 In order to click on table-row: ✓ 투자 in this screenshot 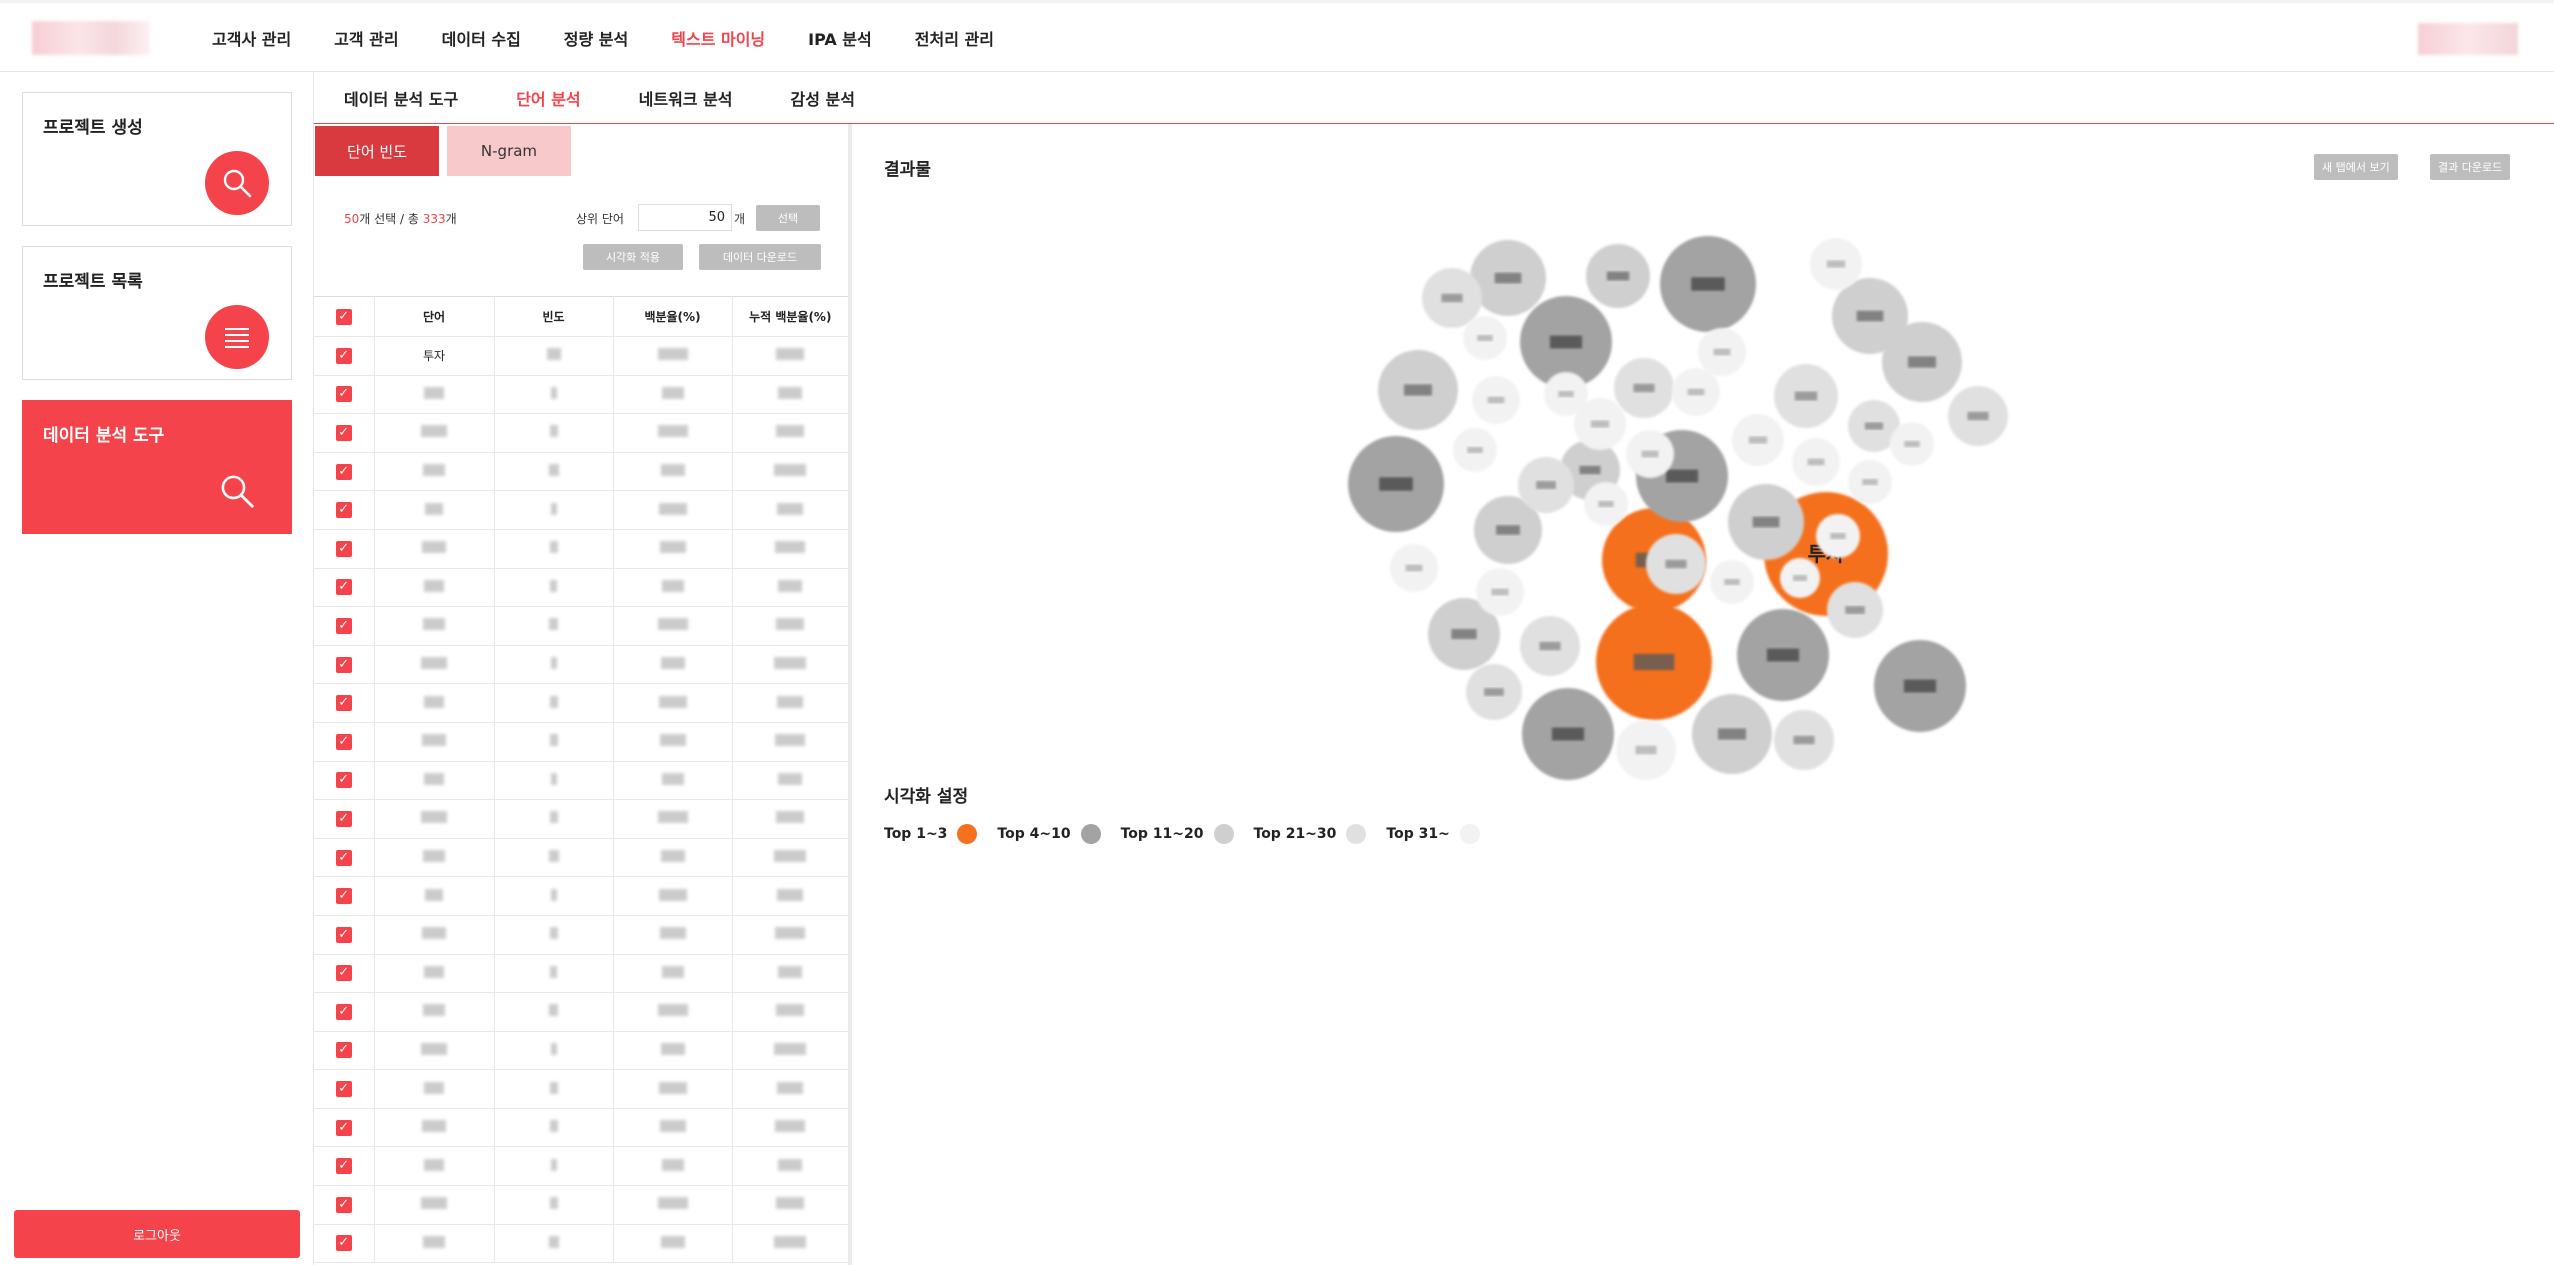, I will do `click(581, 356)`.